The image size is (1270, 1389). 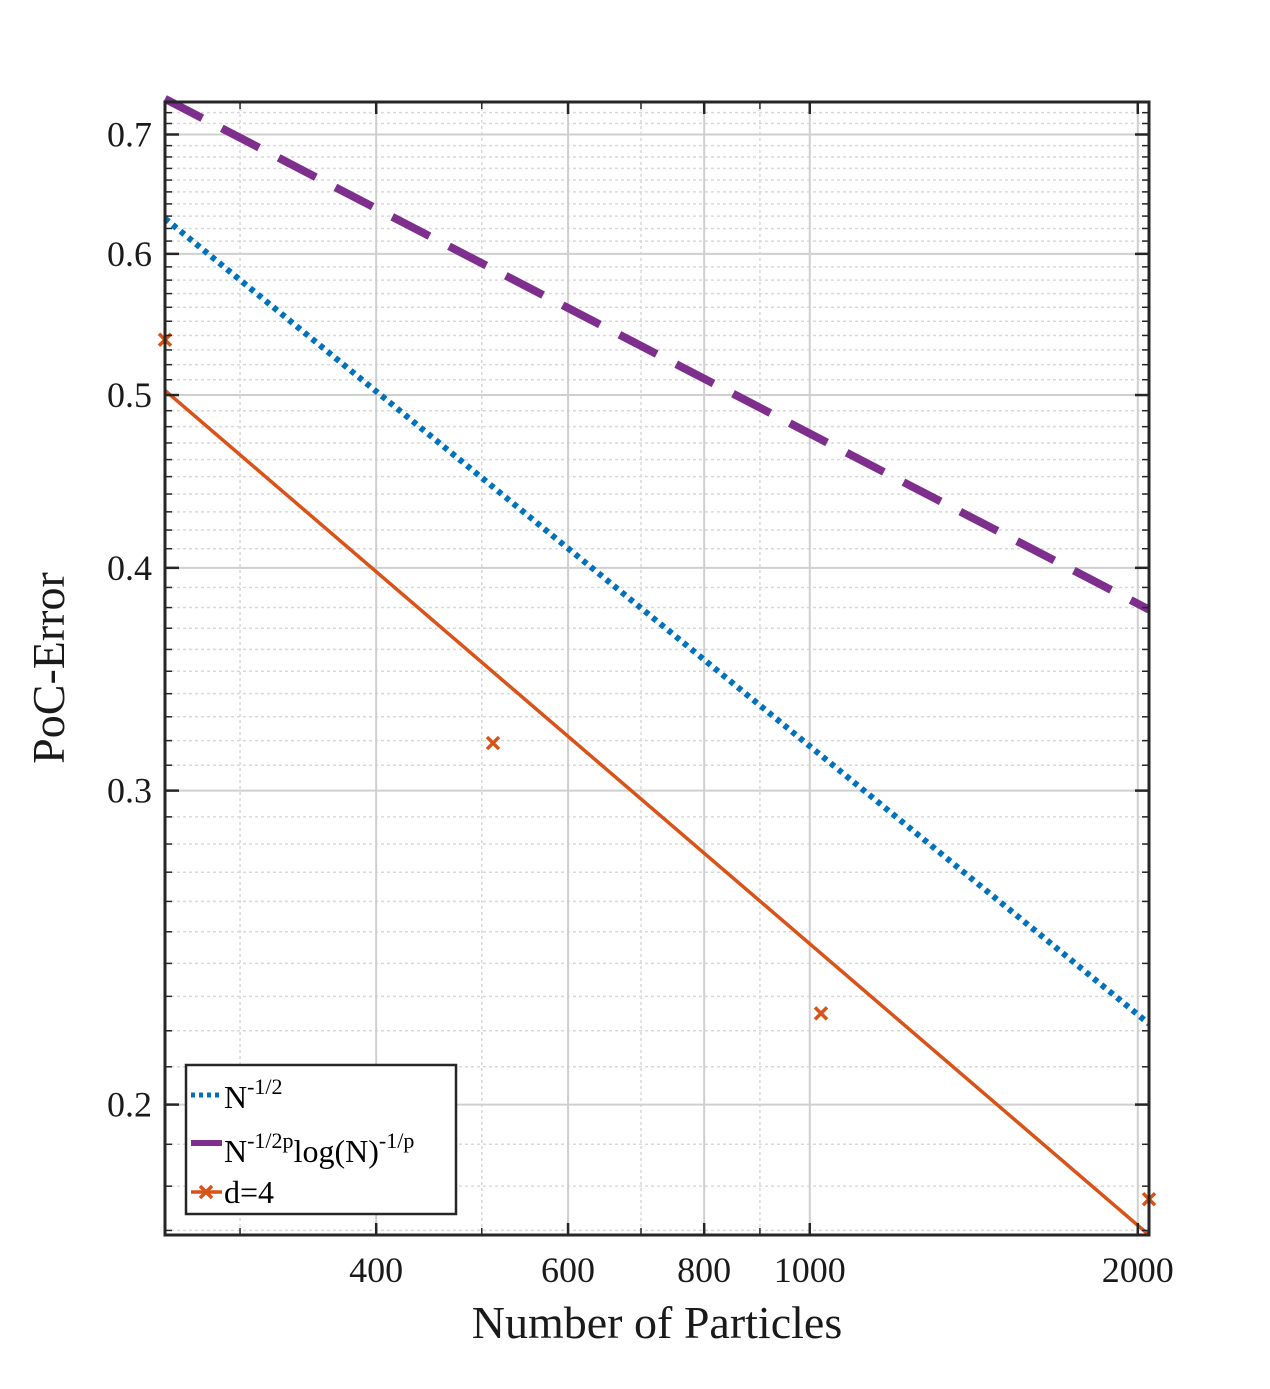 What do you see at coordinates (810, 1270) in the screenshot?
I see `x-tick-label: 1000` at bounding box center [810, 1270].